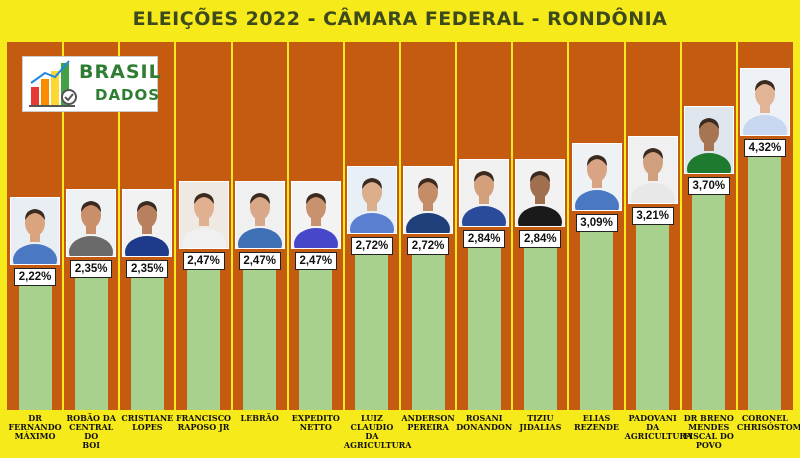 This screenshot has height=458, width=800. I want to click on x-tick-label-1: DR FERNANDO MÁXIMO, so click(35, 427).